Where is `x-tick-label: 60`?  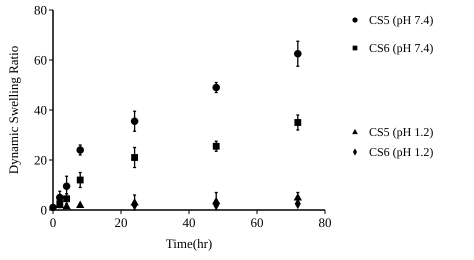 x-tick-label: 60 is located at coordinates (257, 222).